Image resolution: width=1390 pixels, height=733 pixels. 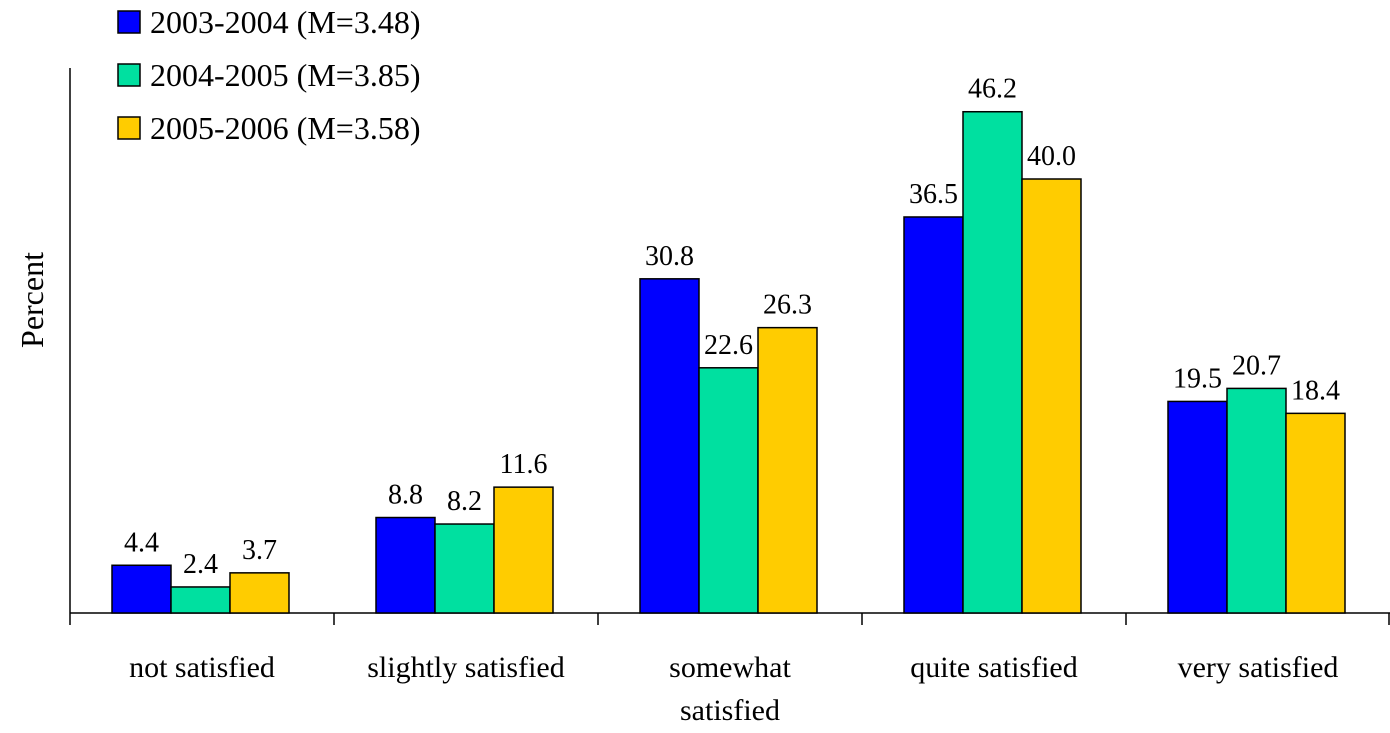 I want to click on data-label: 4.4, so click(x=141, y=542).